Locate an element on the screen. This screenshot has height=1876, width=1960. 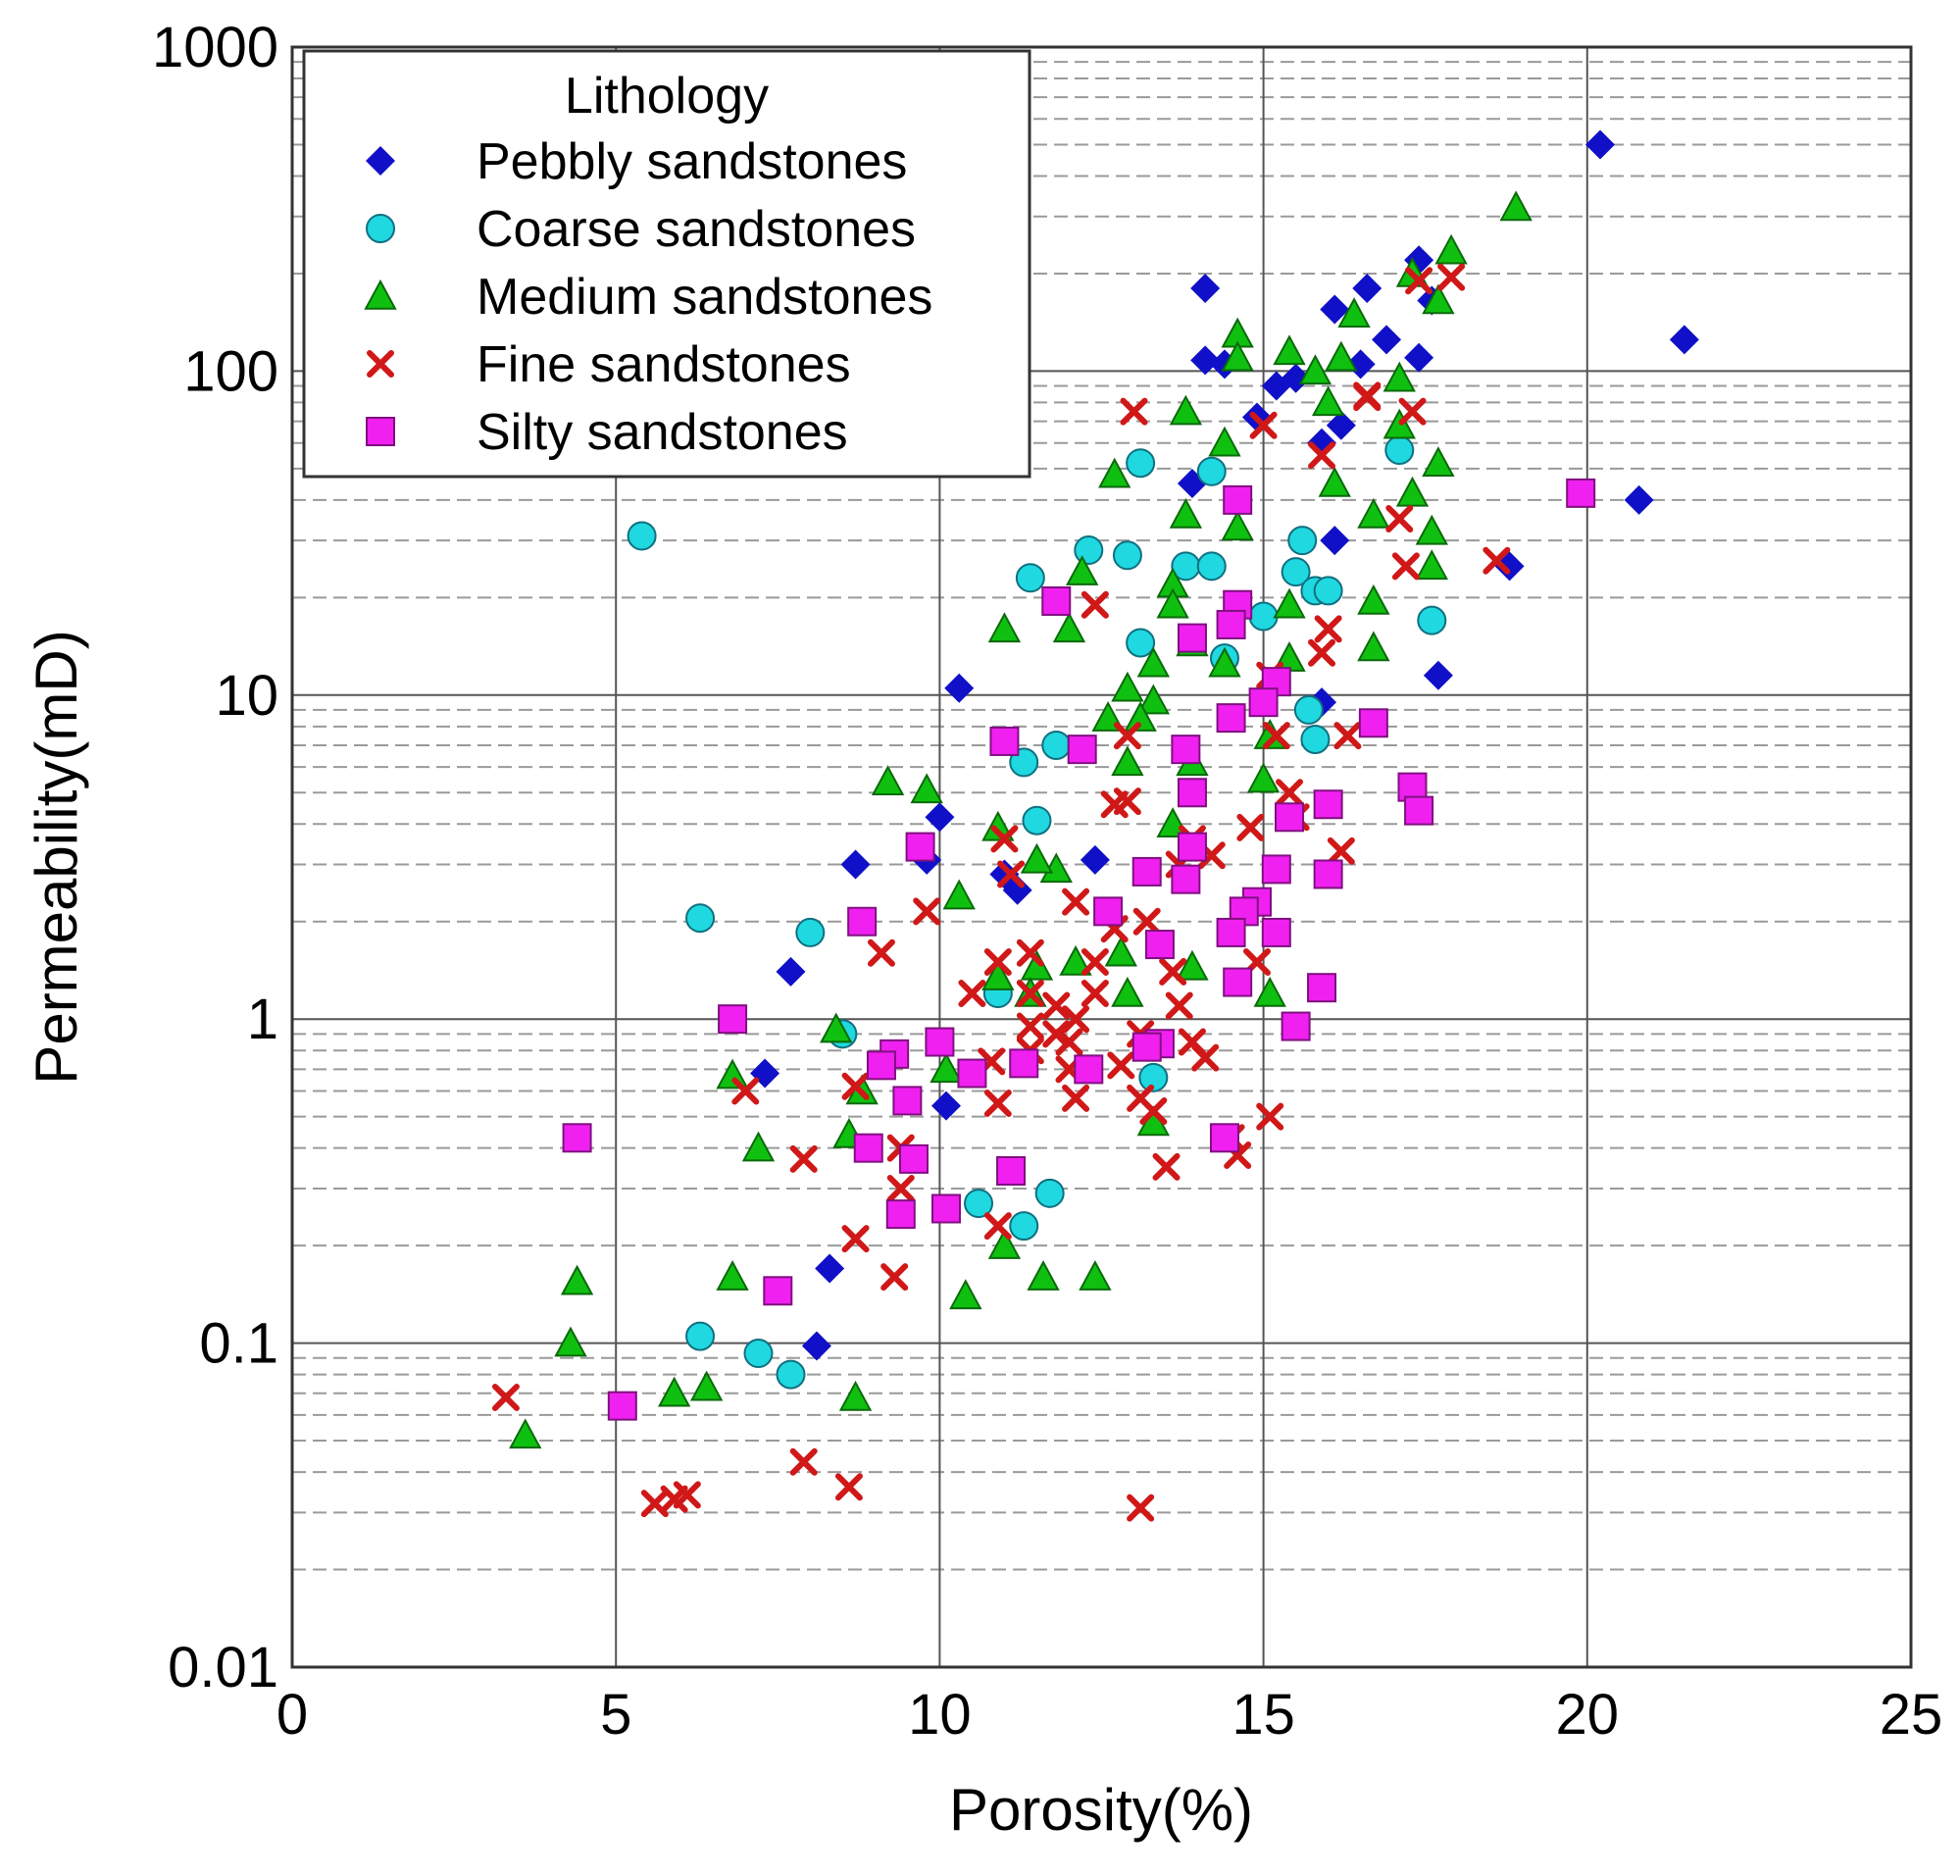
x-tick-label: 15 is located at coordinates (1263, 1715).